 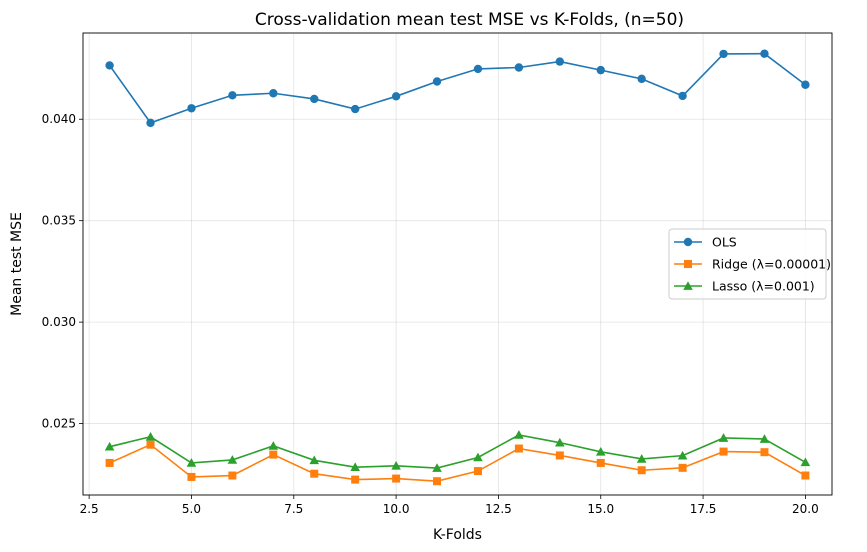 I want to click on legend-label: OLS, so click(x=724, y=242).